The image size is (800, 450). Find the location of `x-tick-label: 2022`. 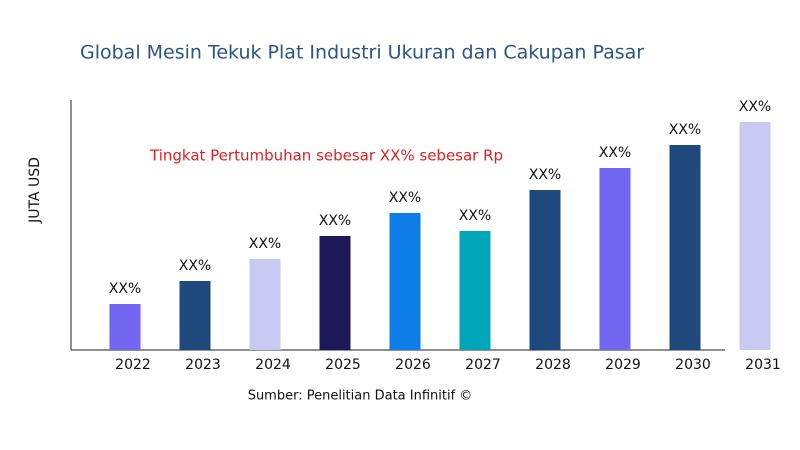

x-tick-label: 2022 is located at coordinates (133, 365).